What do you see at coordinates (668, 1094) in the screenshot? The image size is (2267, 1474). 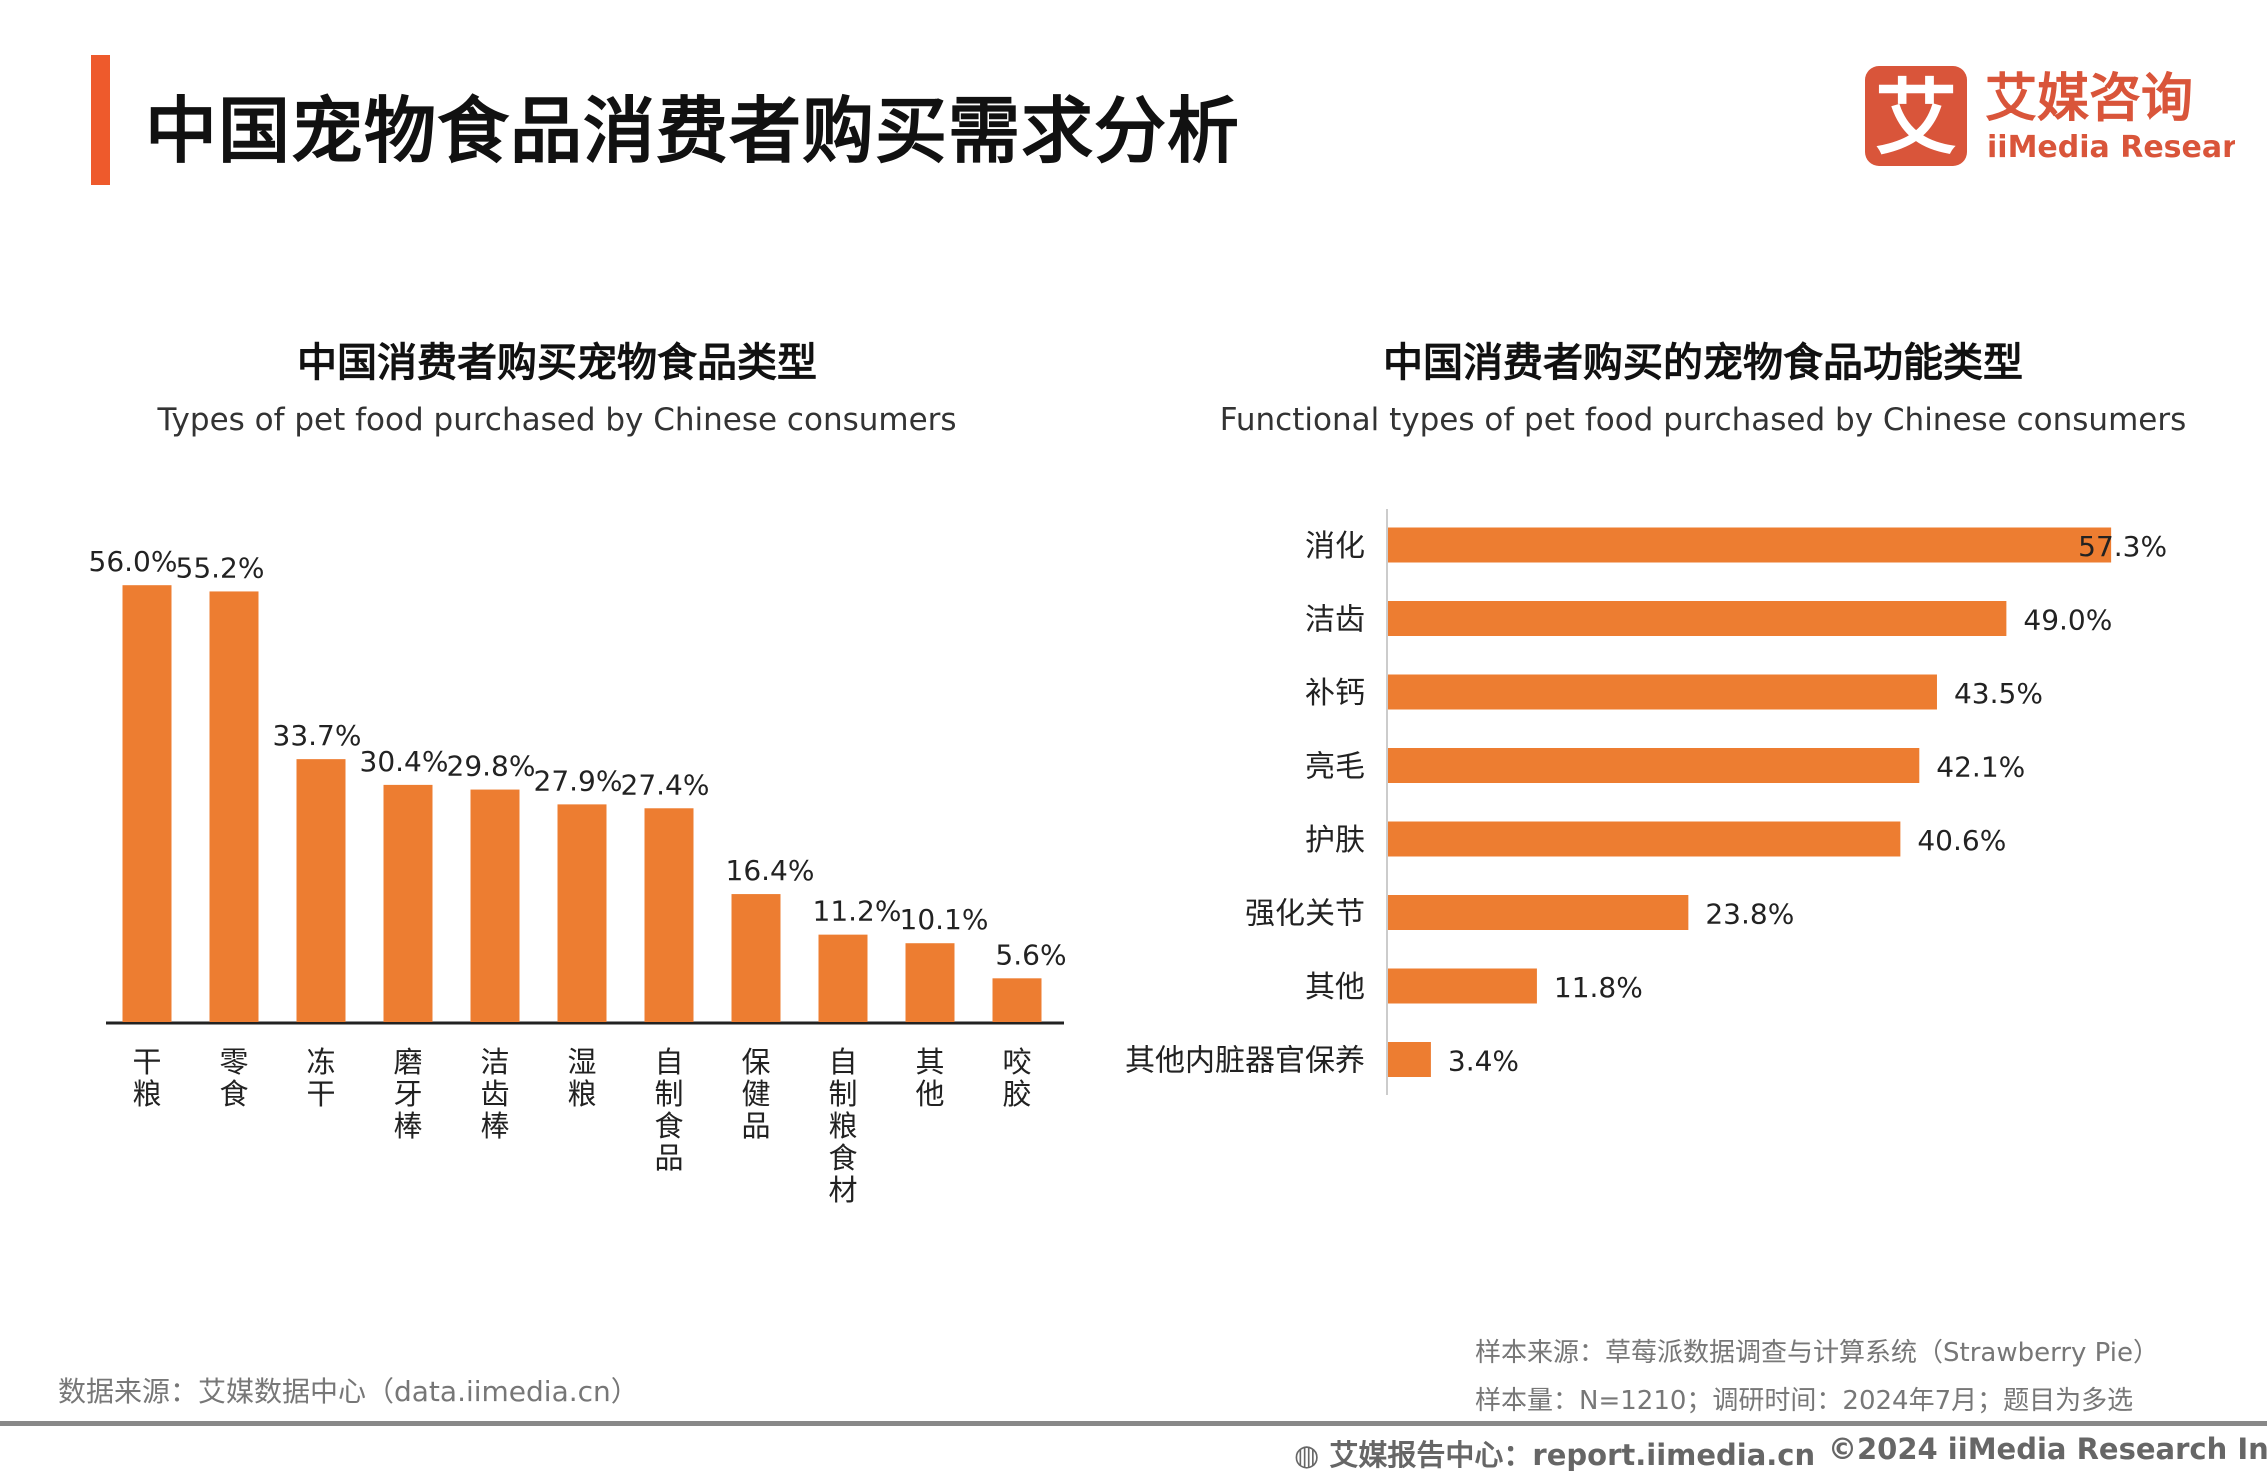 I see `category-label-6-1: 制` at bounding box center [668, 1094].